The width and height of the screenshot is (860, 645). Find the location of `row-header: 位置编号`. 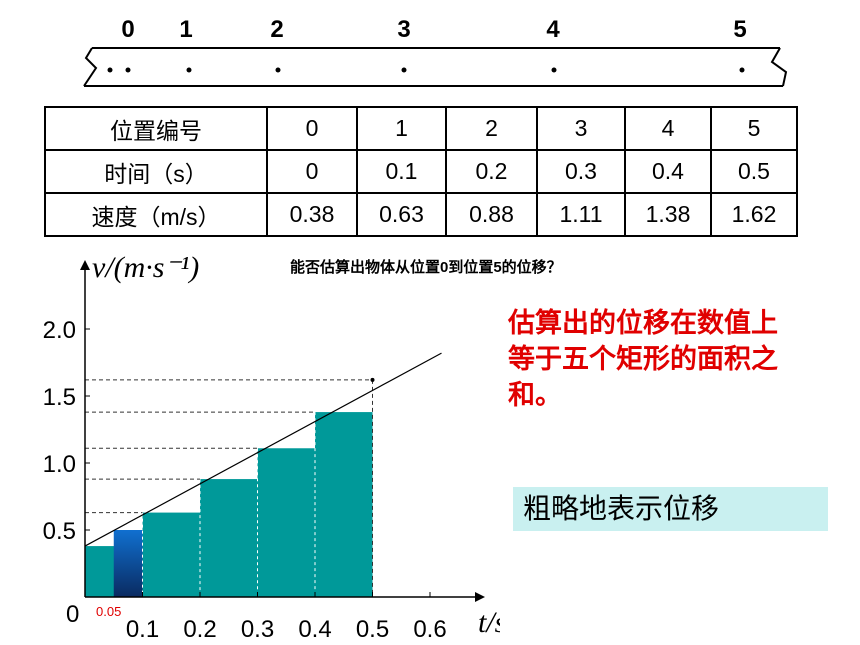

row-header: 位置编号 is located at coordinates (156, 128).